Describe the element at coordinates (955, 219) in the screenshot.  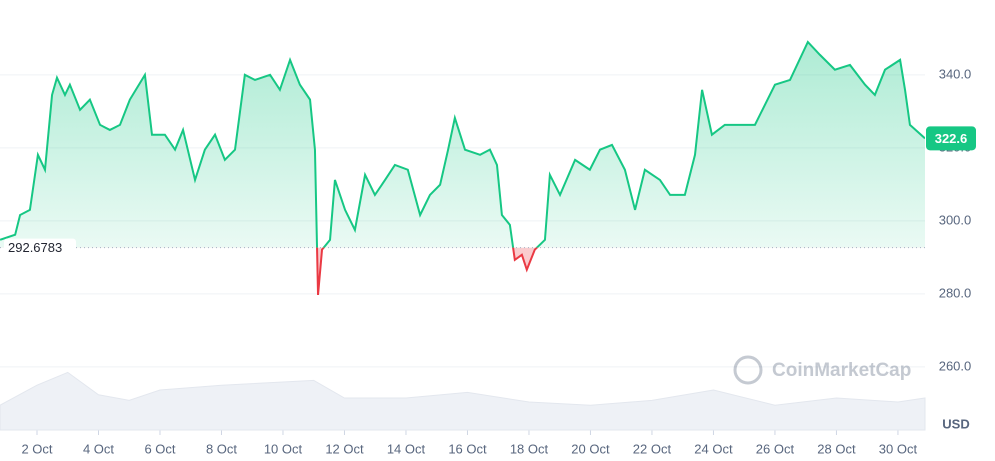
I see `y-tick-label: 300.0` at that location.